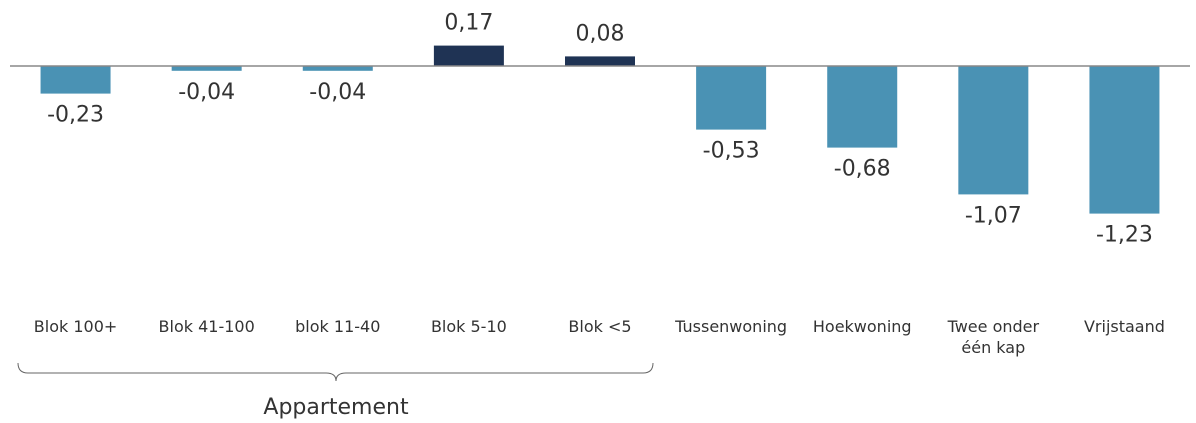  What do you see at coordinates (1124, 326) in the screenshot?
I see `x-tick-label: Vrijstaand` at bounding box center [1124, 326].